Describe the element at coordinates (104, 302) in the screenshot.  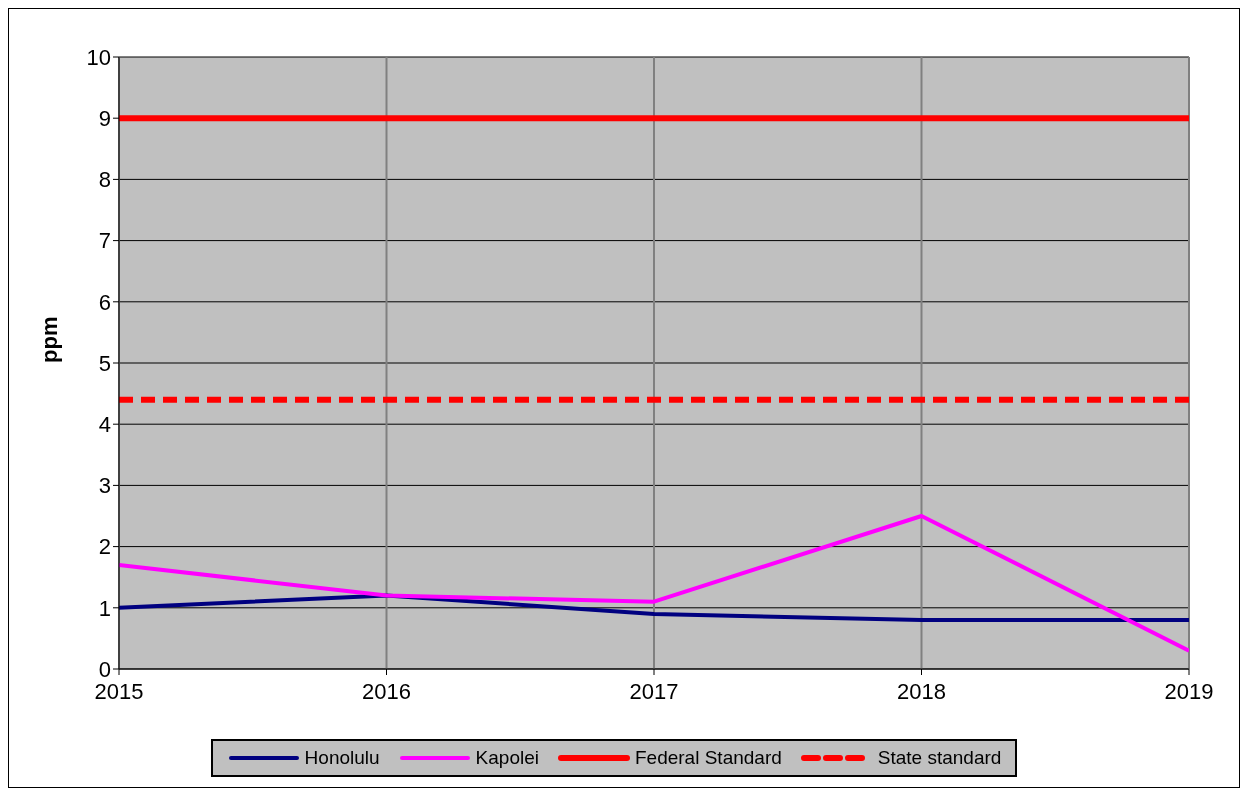
I see `y-tick-label: 6` at that location.